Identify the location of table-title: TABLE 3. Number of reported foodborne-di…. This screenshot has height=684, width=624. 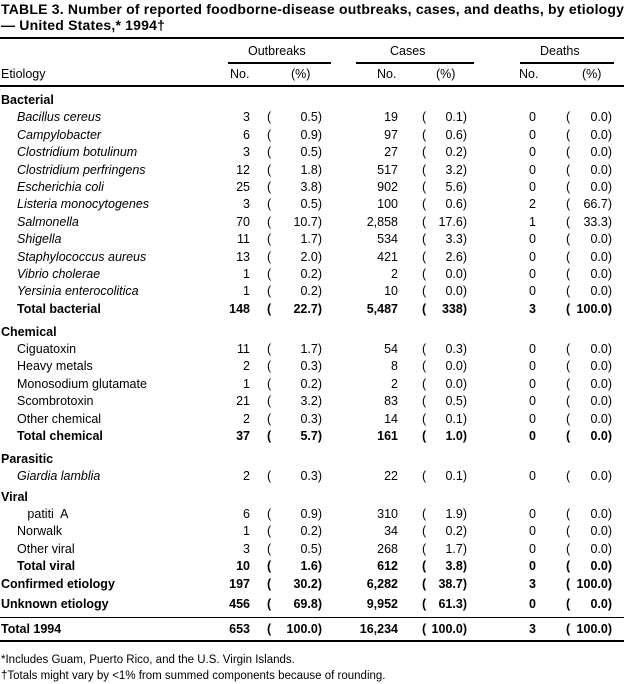
(312, 17).